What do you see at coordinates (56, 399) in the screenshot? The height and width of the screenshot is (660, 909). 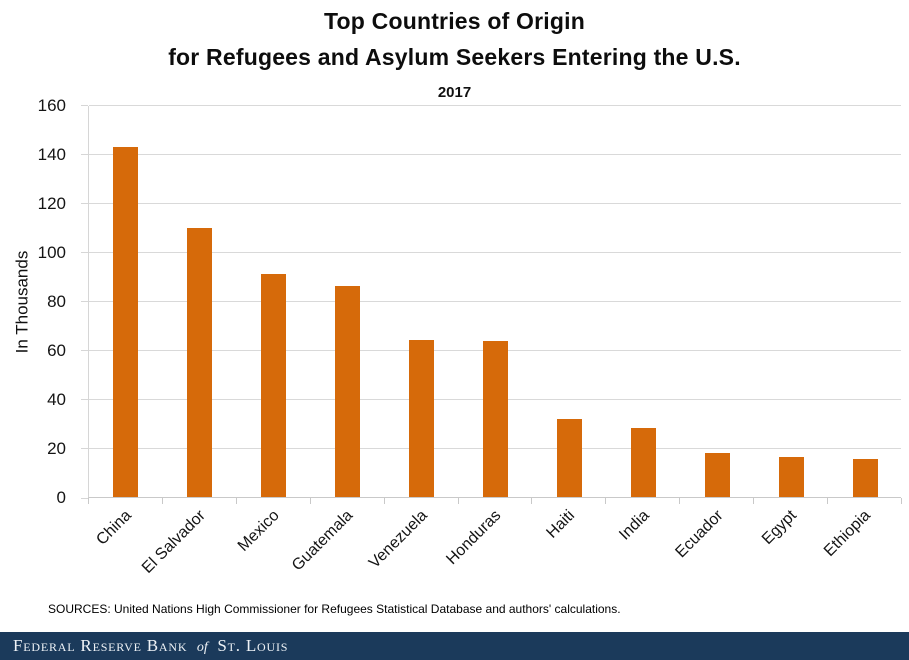 I see `y-tick-label-40: 40` at bounding box center [56, 399].